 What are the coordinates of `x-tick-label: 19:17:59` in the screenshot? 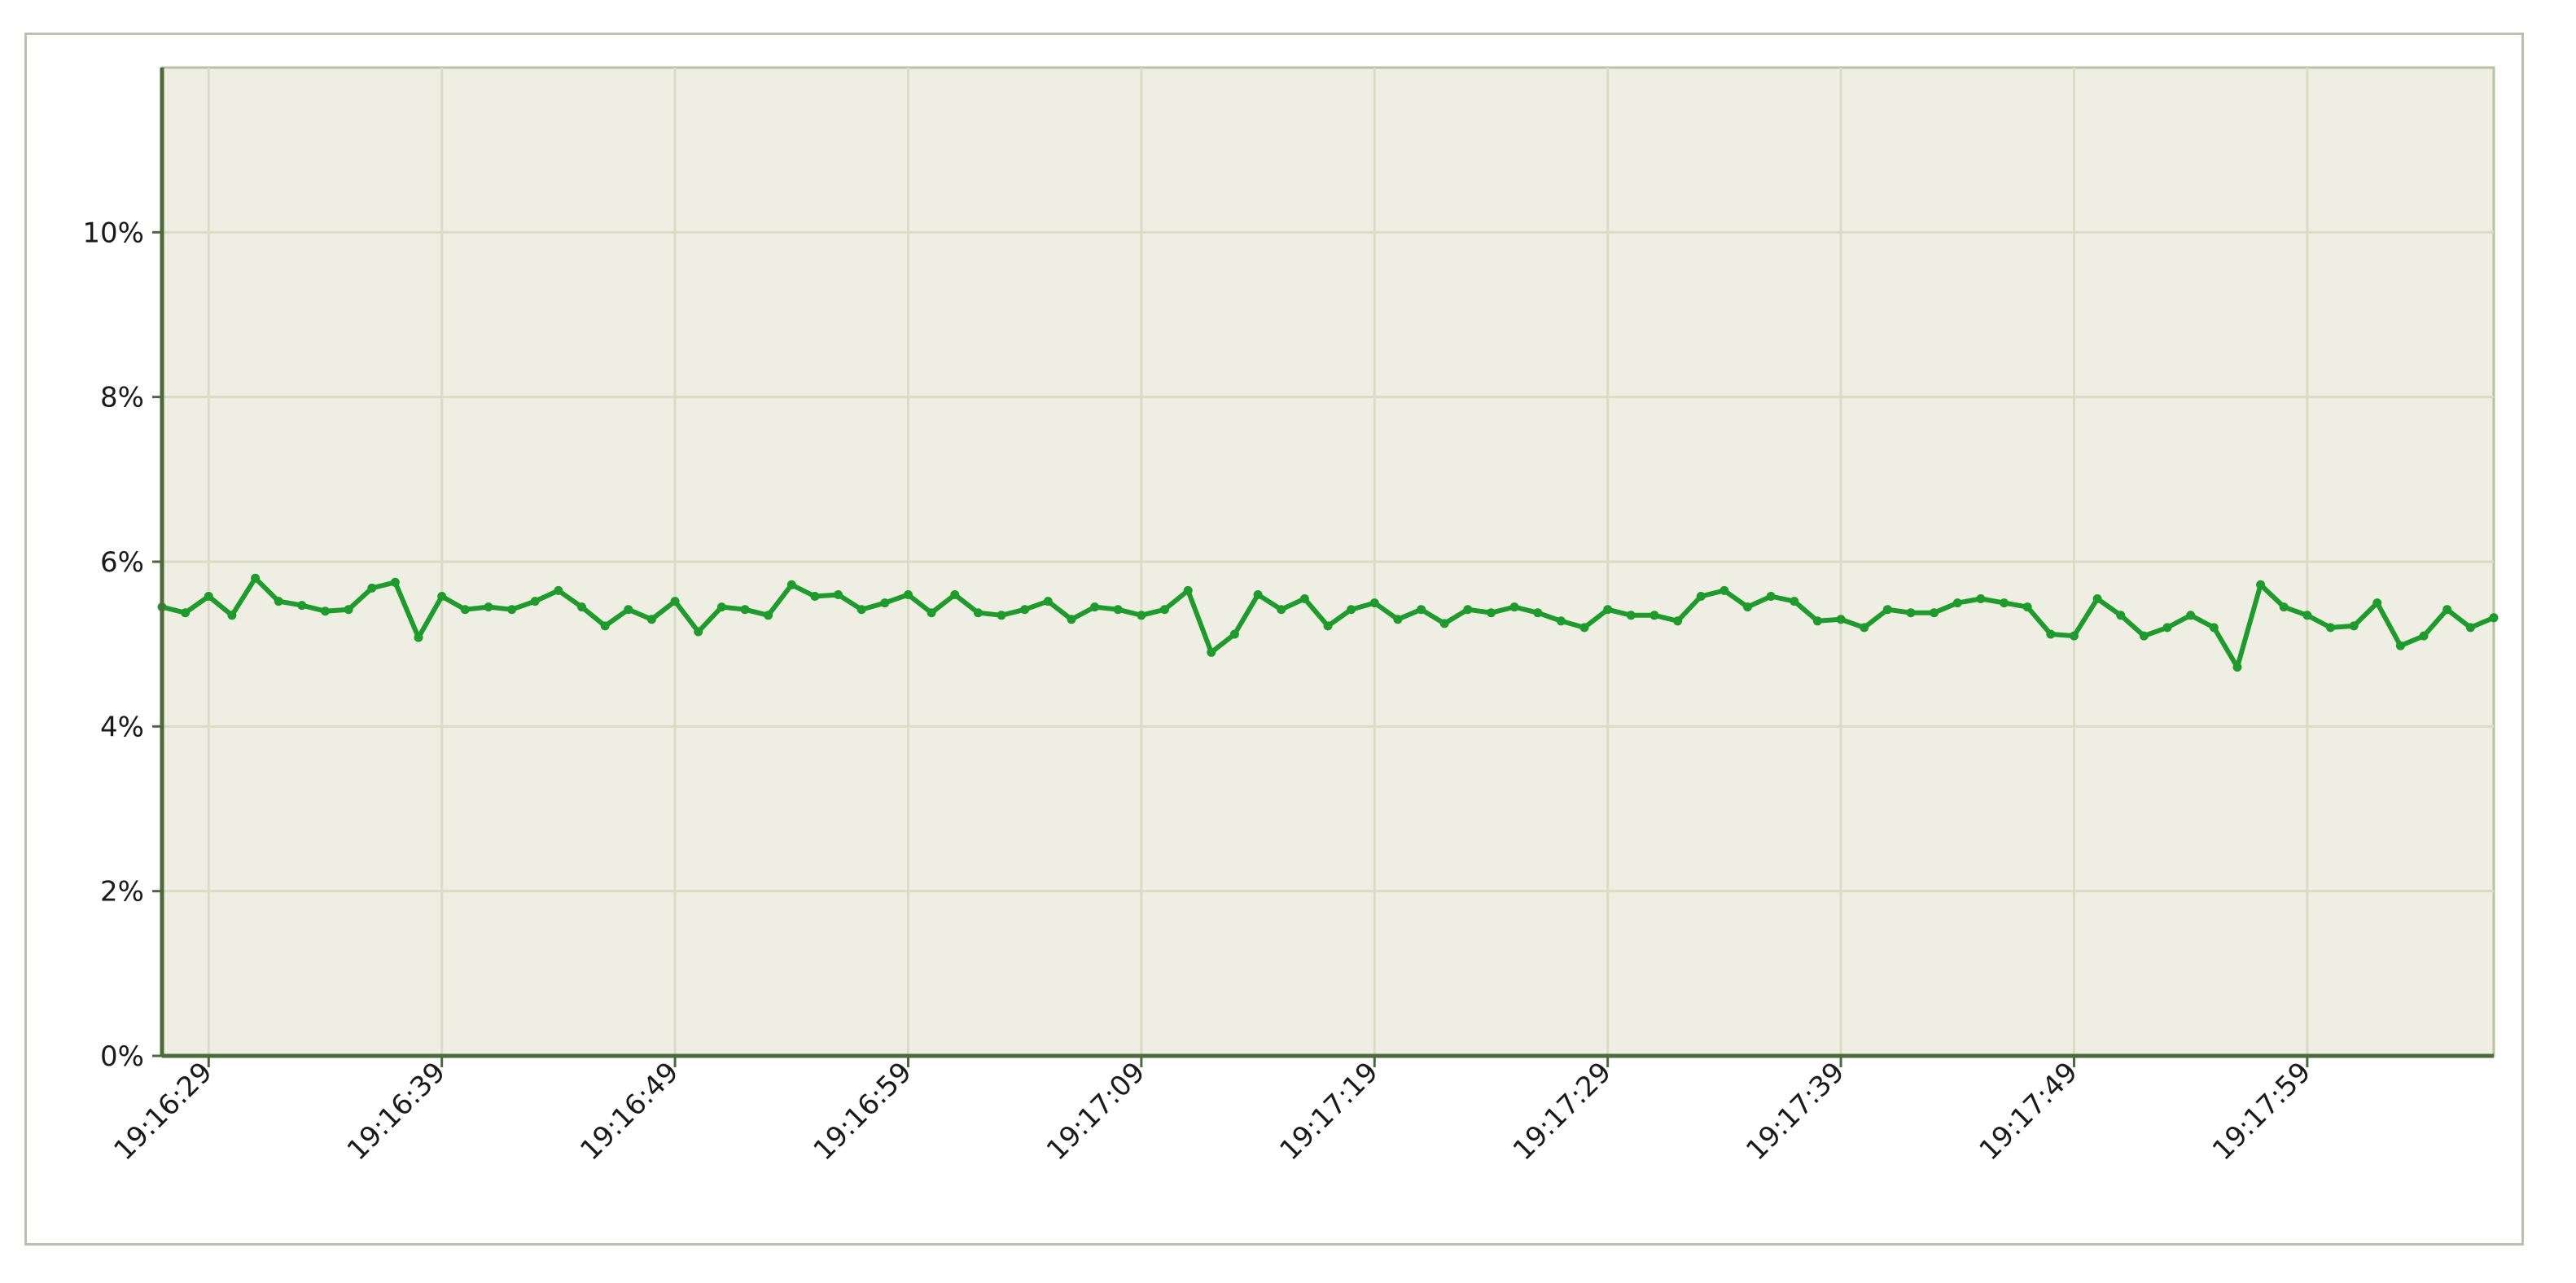 It's located at (2261, 1112).